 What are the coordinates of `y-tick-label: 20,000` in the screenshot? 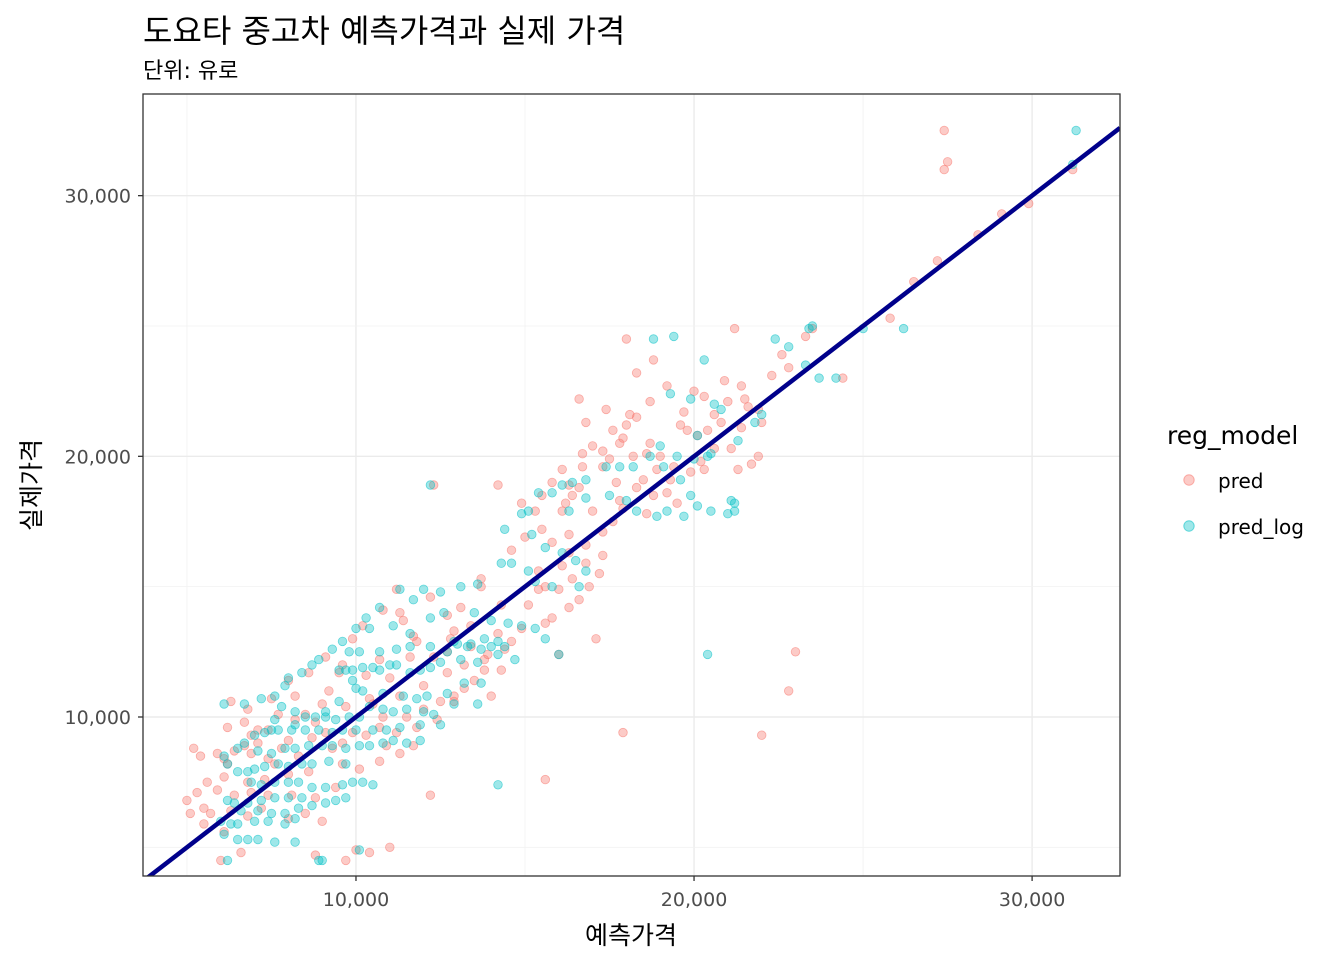 It's located at (98, 457).